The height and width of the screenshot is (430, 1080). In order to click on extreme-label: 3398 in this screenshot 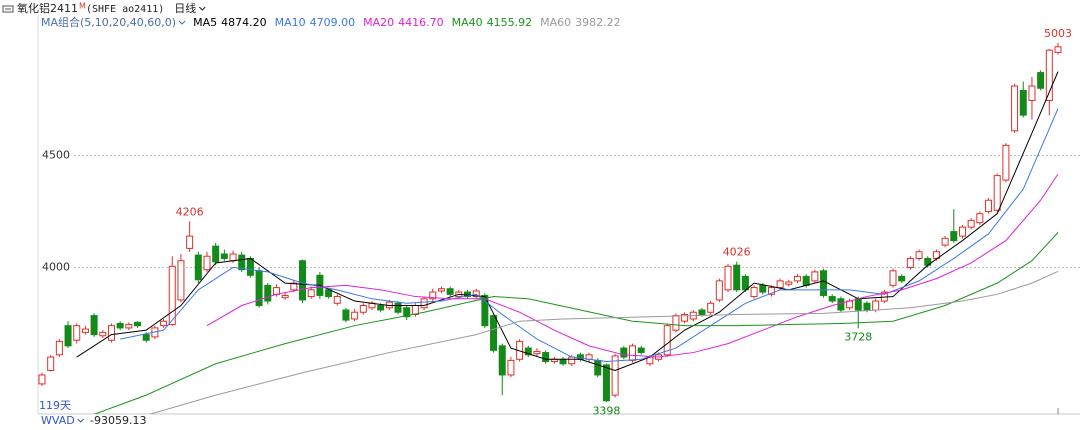, I will do `click(606, 410)`.